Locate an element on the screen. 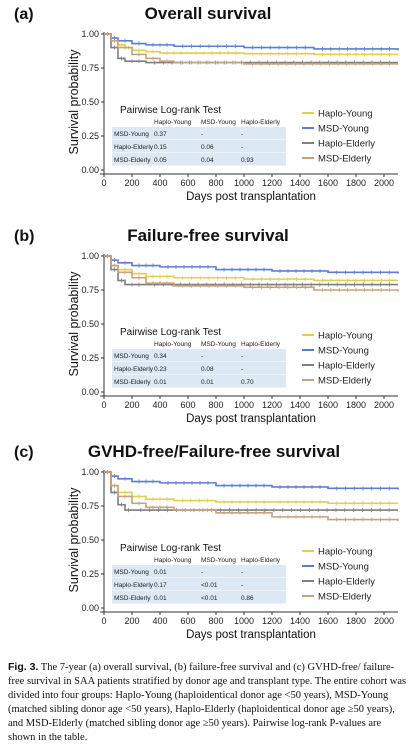 This screenshot has width=416, height=745. km-curve-haplo-young is located at coordinates (251, 268).